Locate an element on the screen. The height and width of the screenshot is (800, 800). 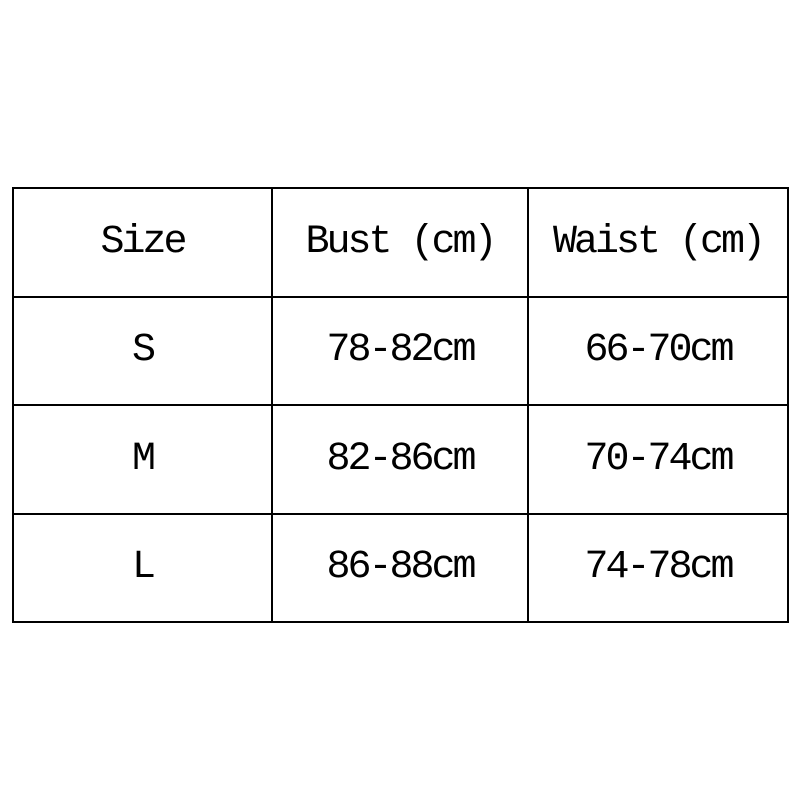
cell-bust-m: 82-86cm is located at coordinates (400, 459).